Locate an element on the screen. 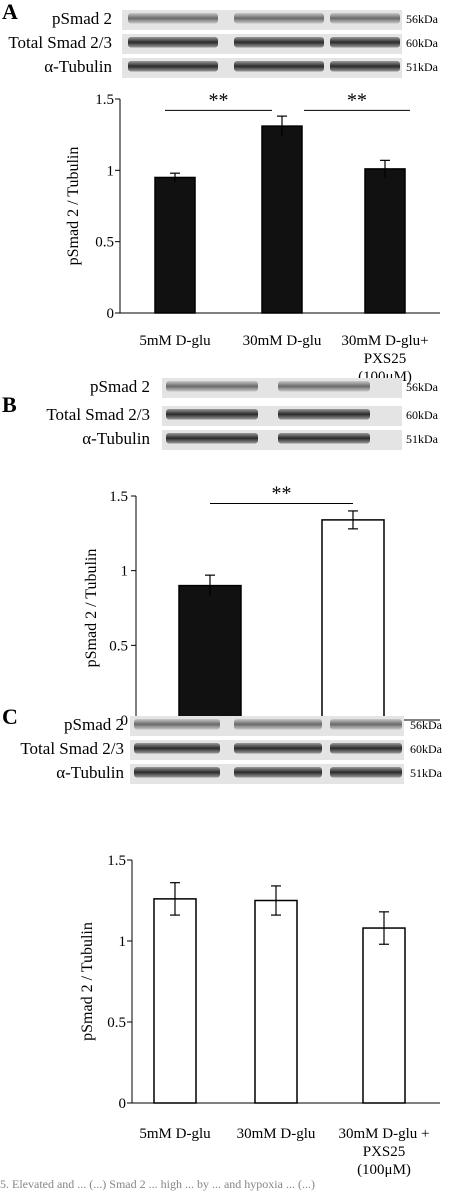 The height and width of the screenshot is (1193, 474). panel-label: C is located at coordinates (10, 716).